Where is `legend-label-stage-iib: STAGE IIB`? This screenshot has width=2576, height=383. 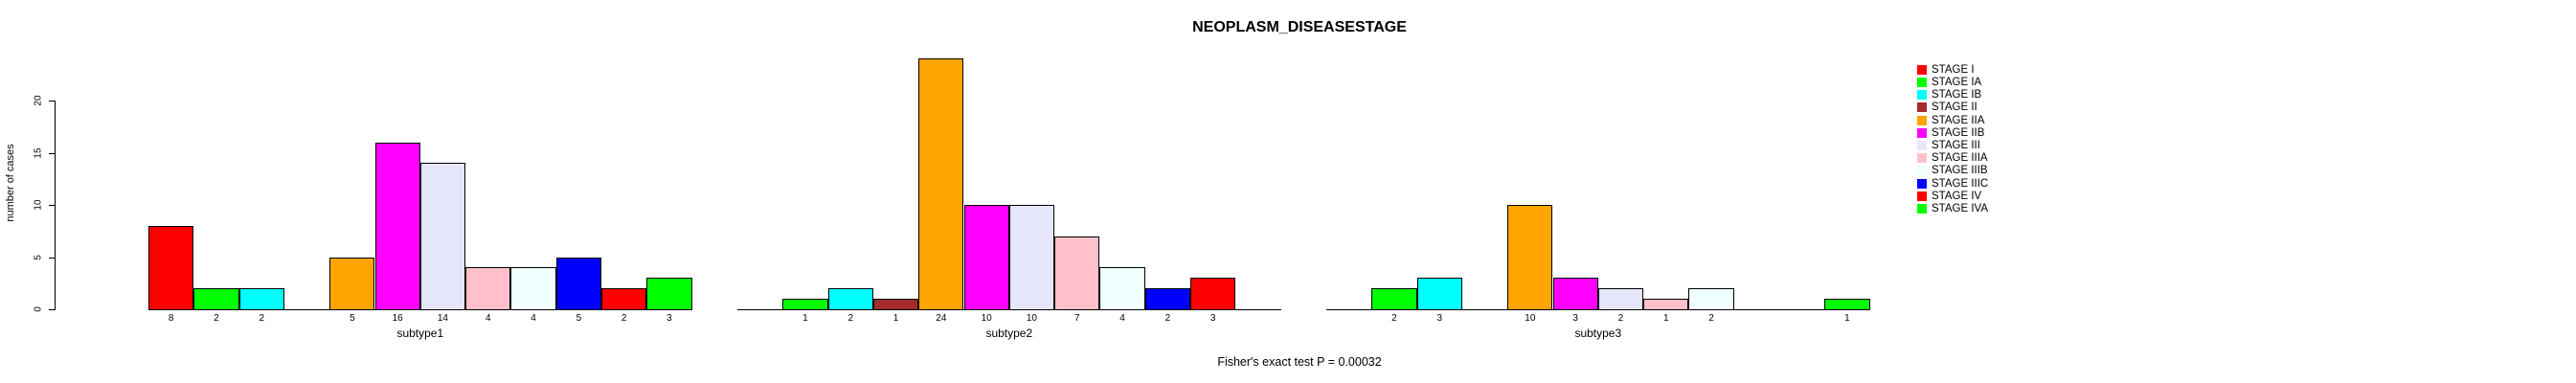 legend-label-stage-iib: STAGE IIB is located at coordinates (1958, 133).